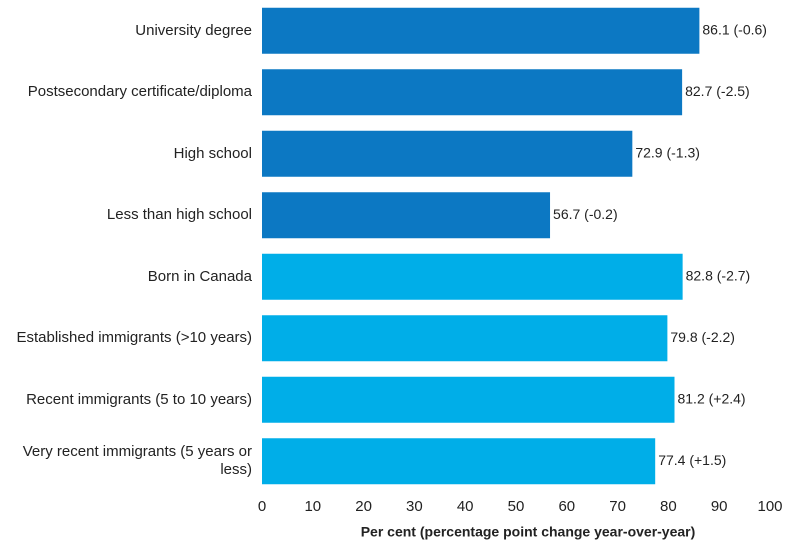 The width and height of the screenshot is (800, 550). What do you see at coordinates (769, 506) in the screenshot?
I see `x-tick-label: 100` at bounding box center [769, 506].